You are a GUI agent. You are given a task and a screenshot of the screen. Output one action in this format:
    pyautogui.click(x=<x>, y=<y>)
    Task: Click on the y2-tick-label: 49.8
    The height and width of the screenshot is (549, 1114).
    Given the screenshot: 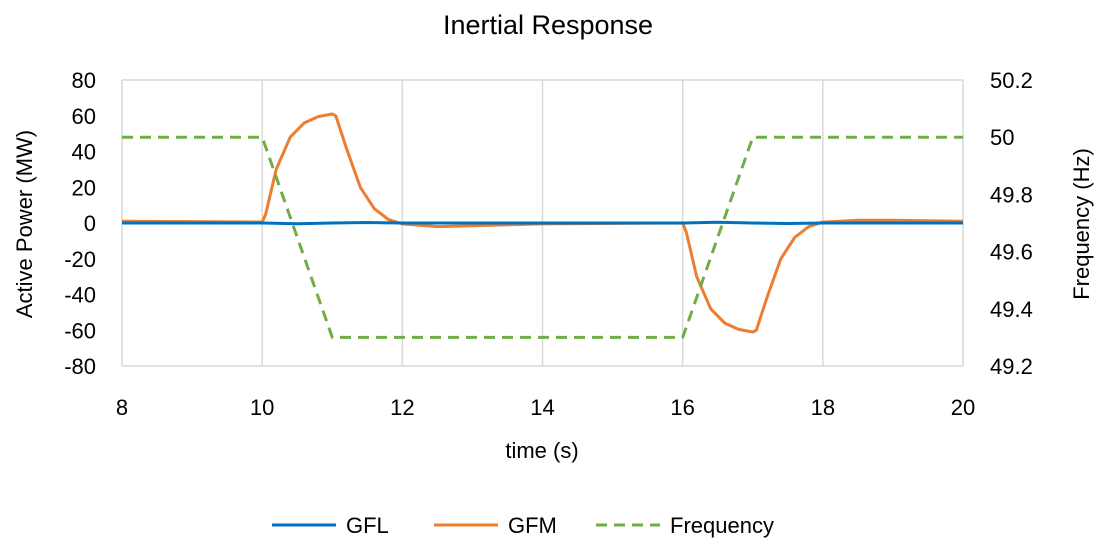 What is the action you would take?
    pyautogui.click(x=1011, y=194)
    